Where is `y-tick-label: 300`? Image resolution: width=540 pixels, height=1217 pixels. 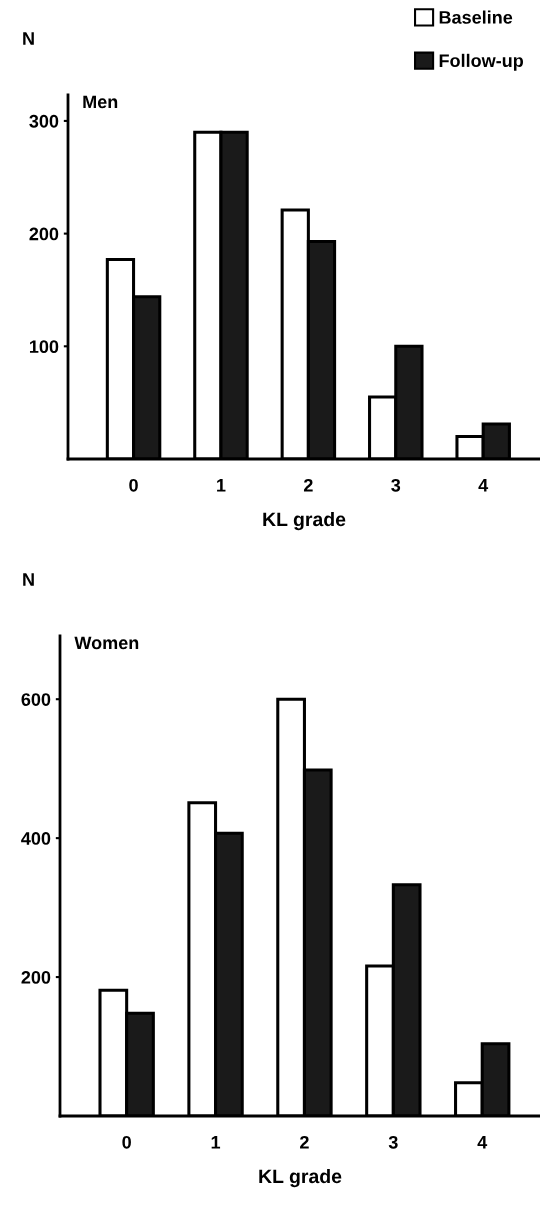 y-tick-label: 300 is located at coordinates (44, 121).